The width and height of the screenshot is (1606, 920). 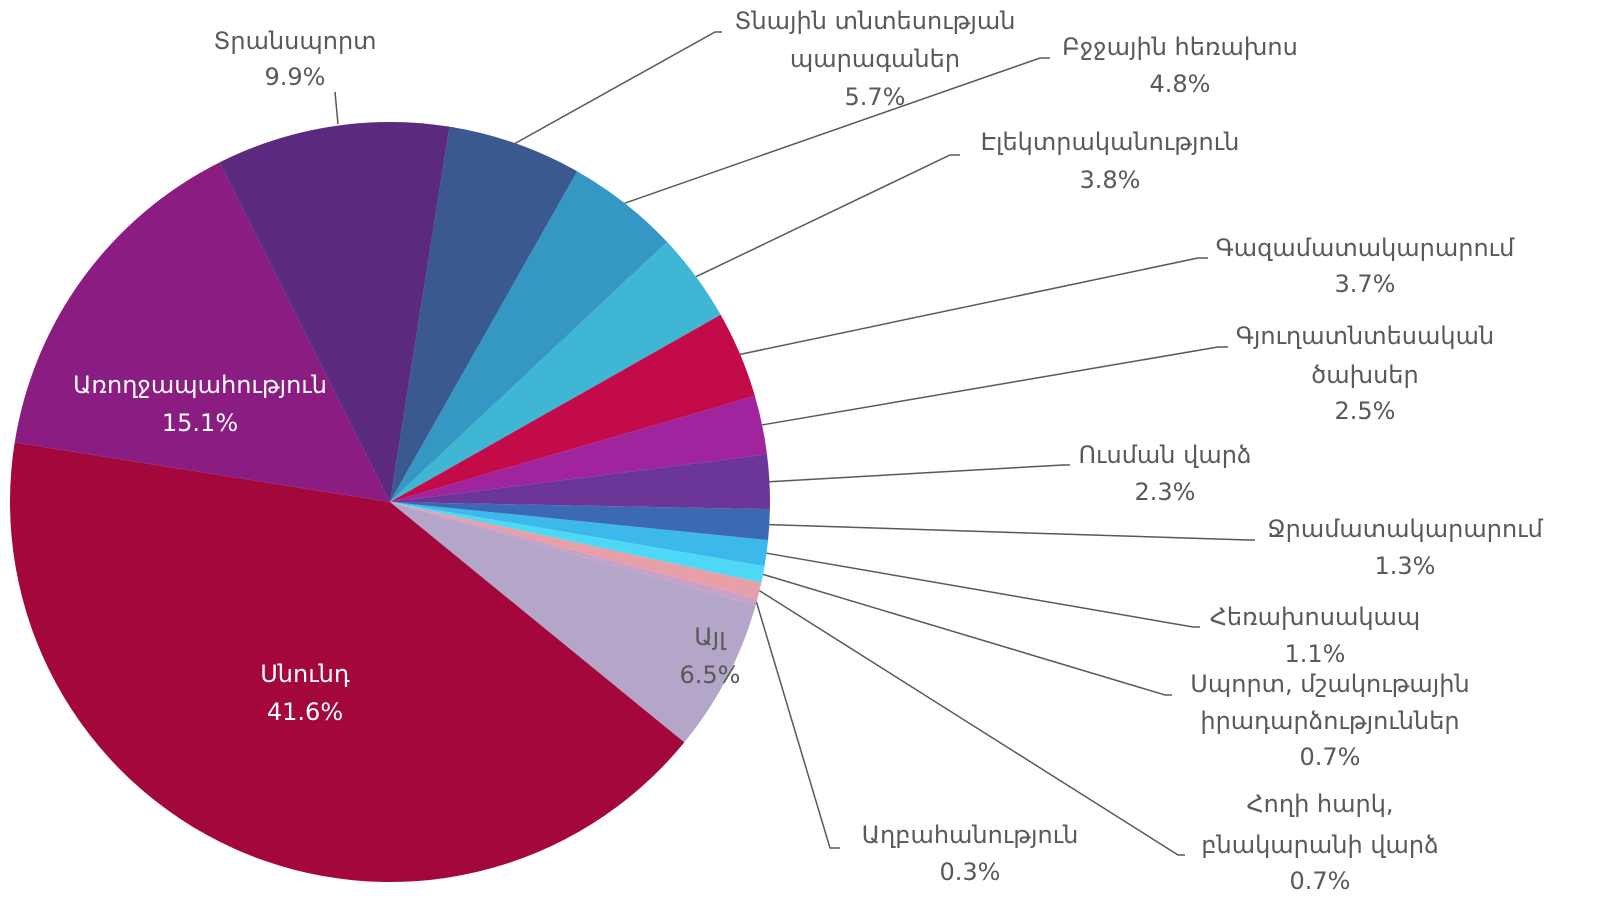 I want to click on value-label: 1.3%, so click(x=1405, y=566).